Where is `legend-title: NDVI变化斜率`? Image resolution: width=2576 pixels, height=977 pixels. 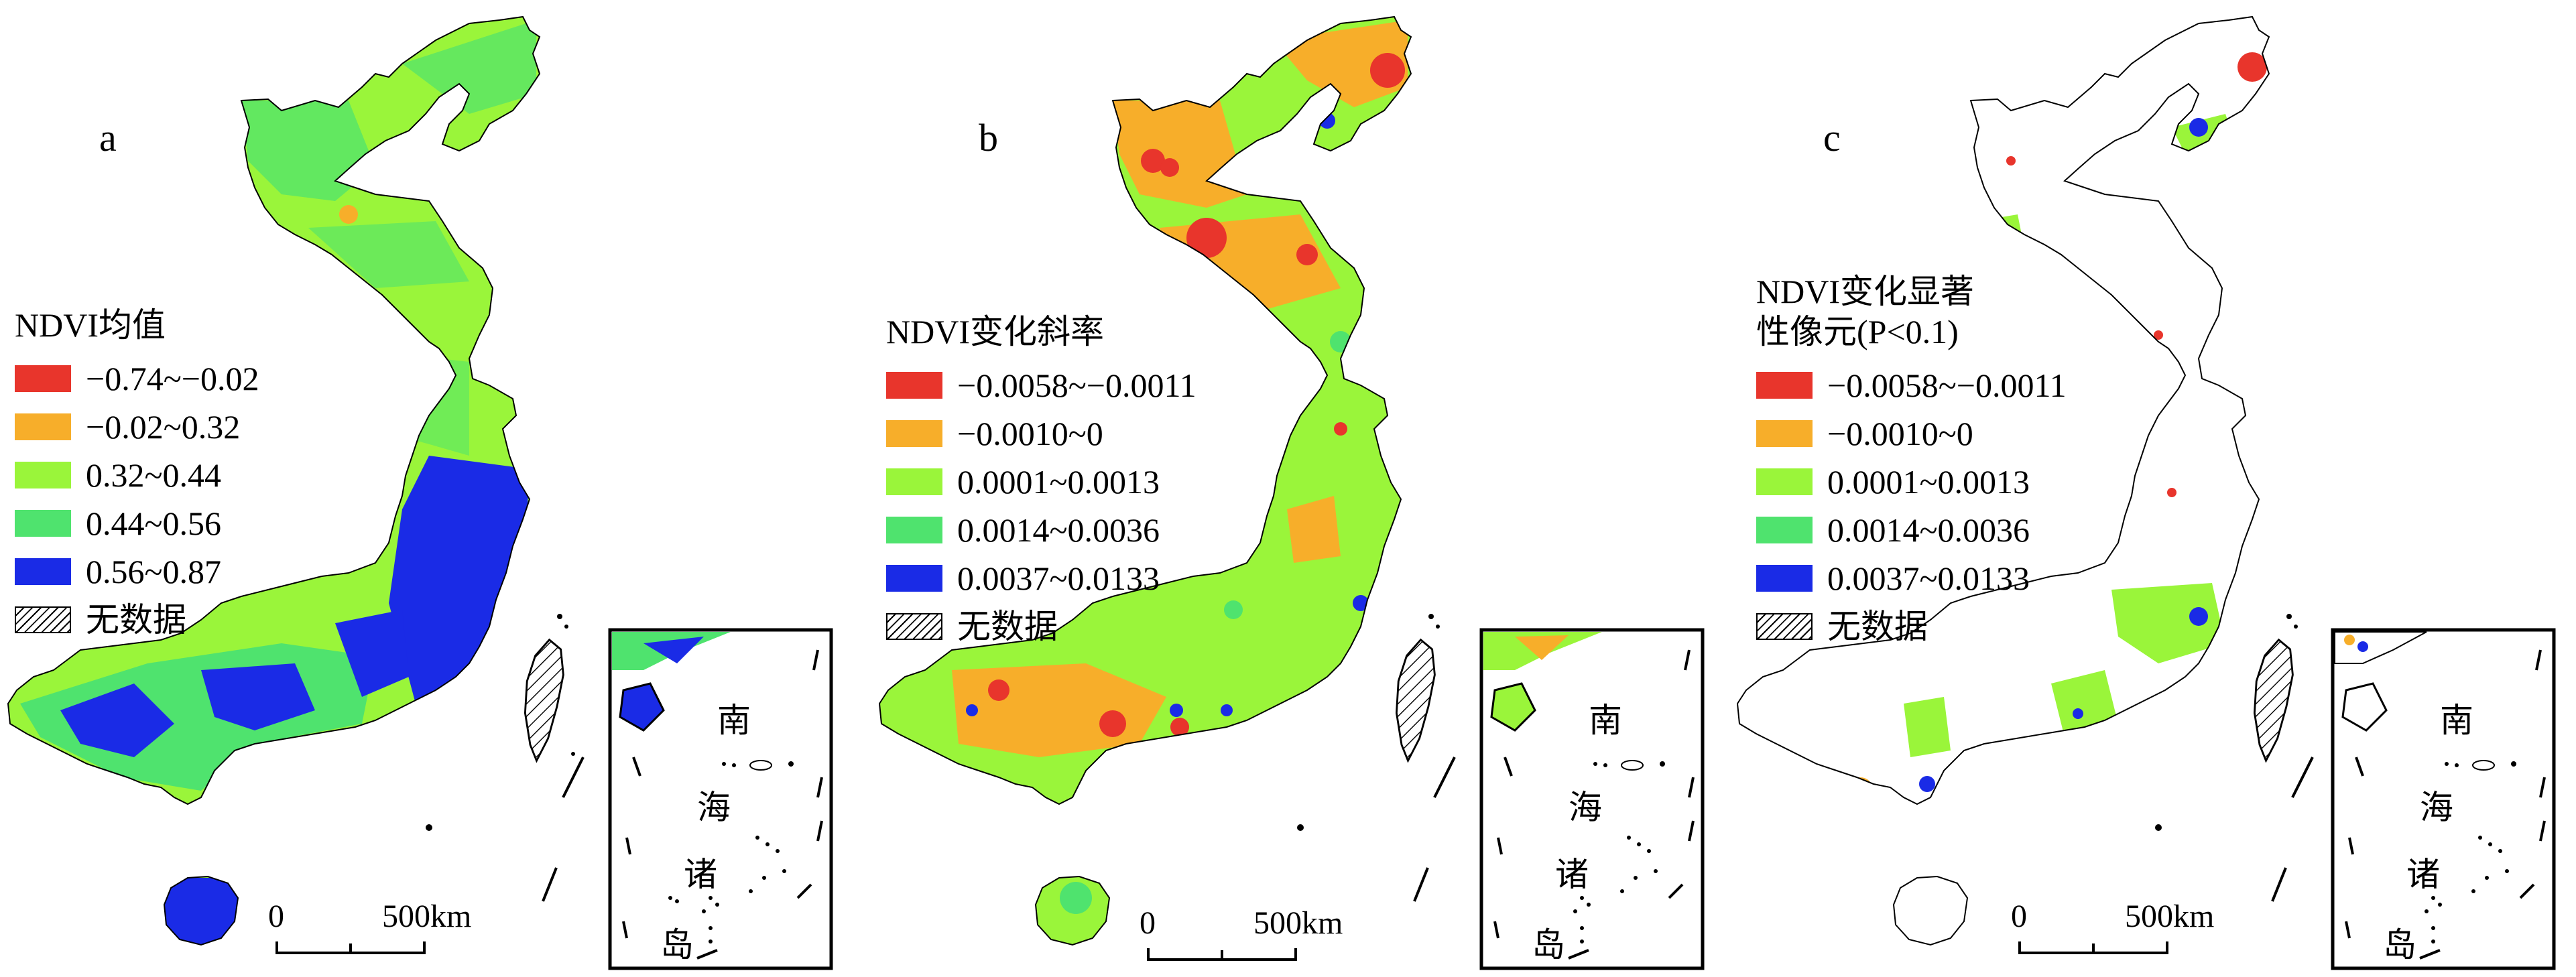
legend-title: NDVI变化斜率 is located at coordinates (995, 331).